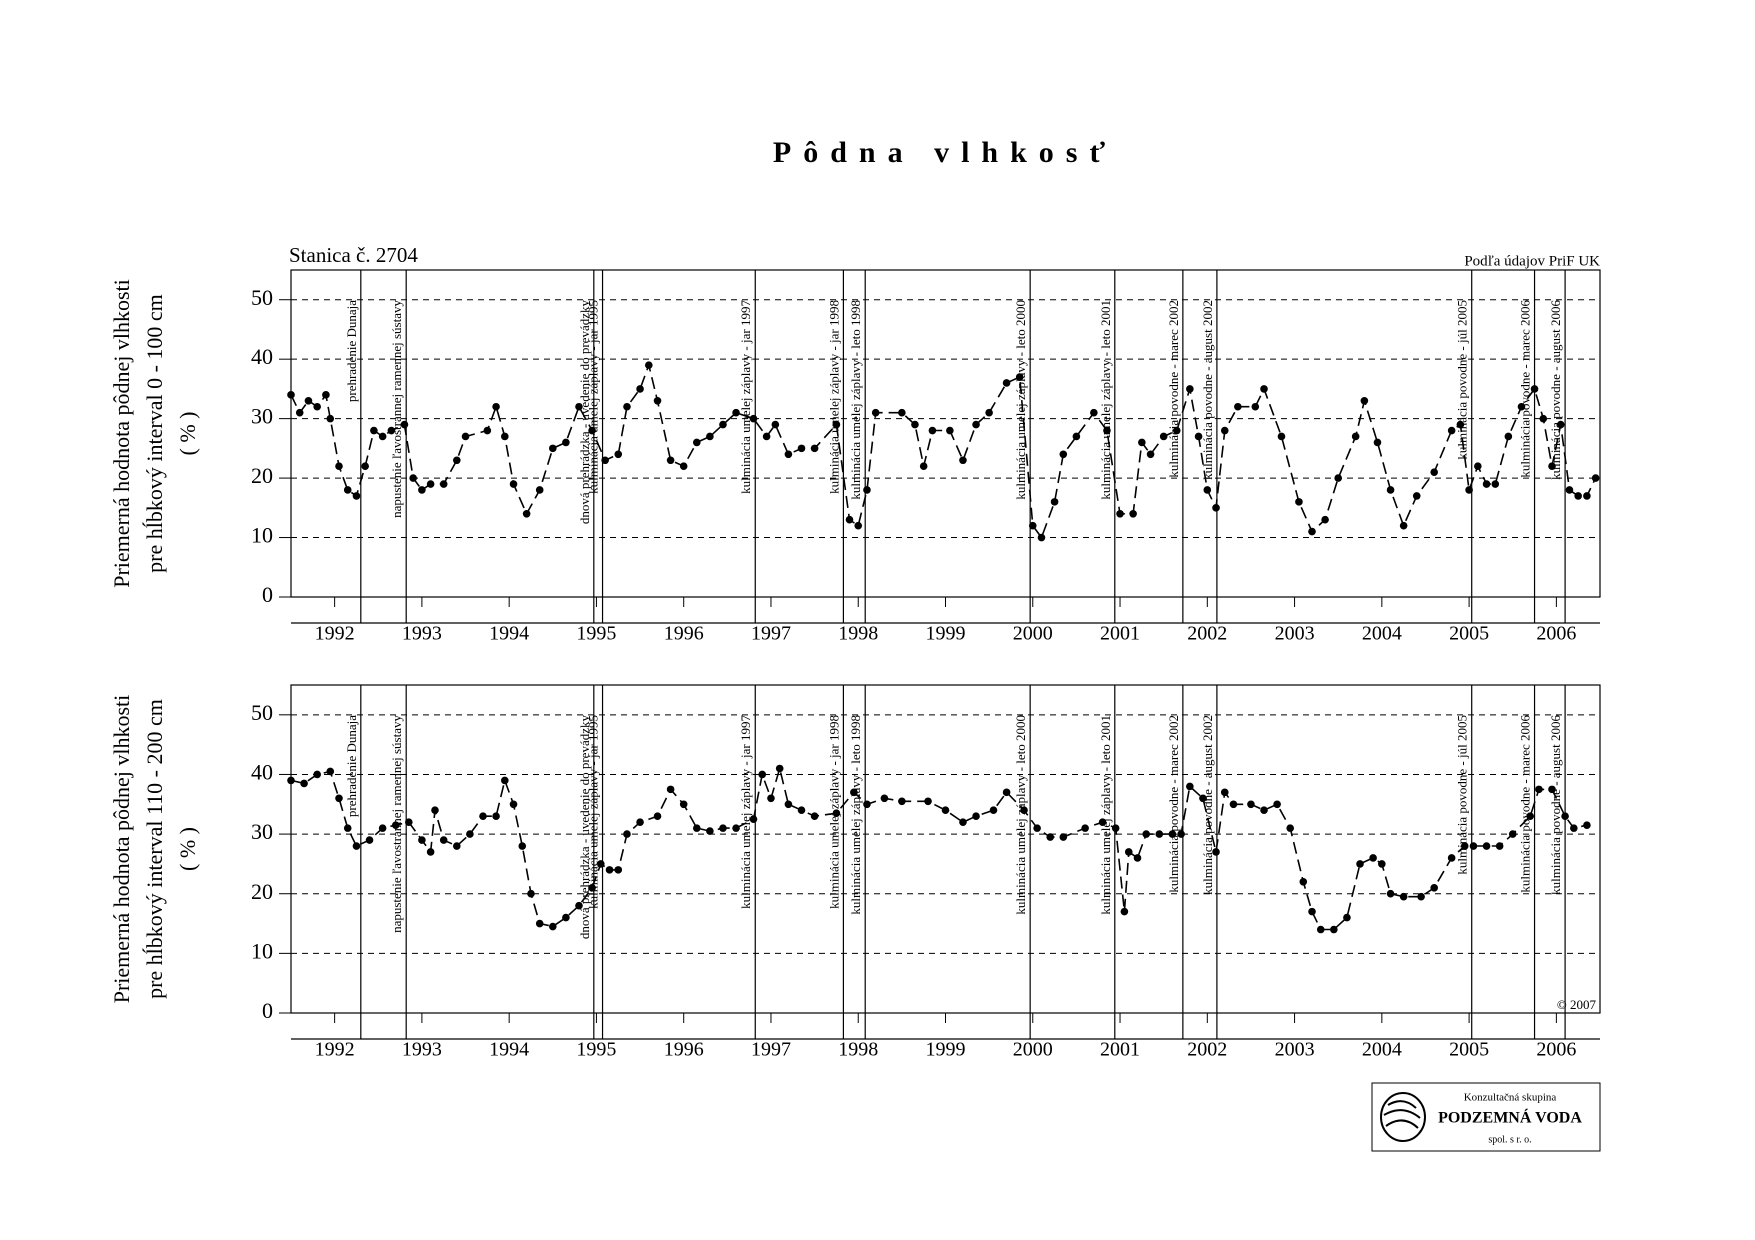 The height and width of the screenshot is (1240, 1755). Describe the element at coordinates (154, 849) in the screenshot. I see `y-axis-label: pre hĺbkový interval 110 - 200 cm` at that location.